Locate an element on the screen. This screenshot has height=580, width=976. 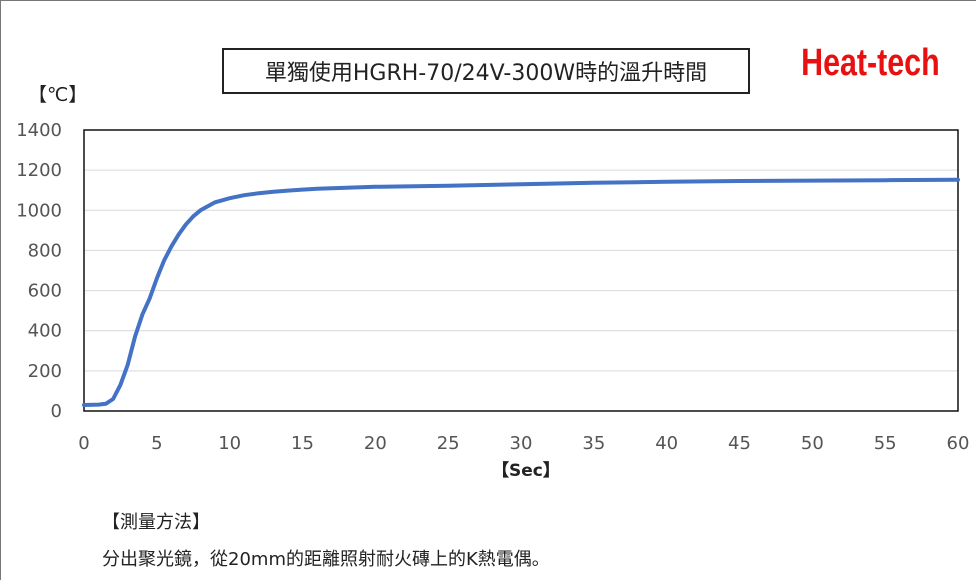
y-tick-label: 600 is located at coordinates (45, 291).